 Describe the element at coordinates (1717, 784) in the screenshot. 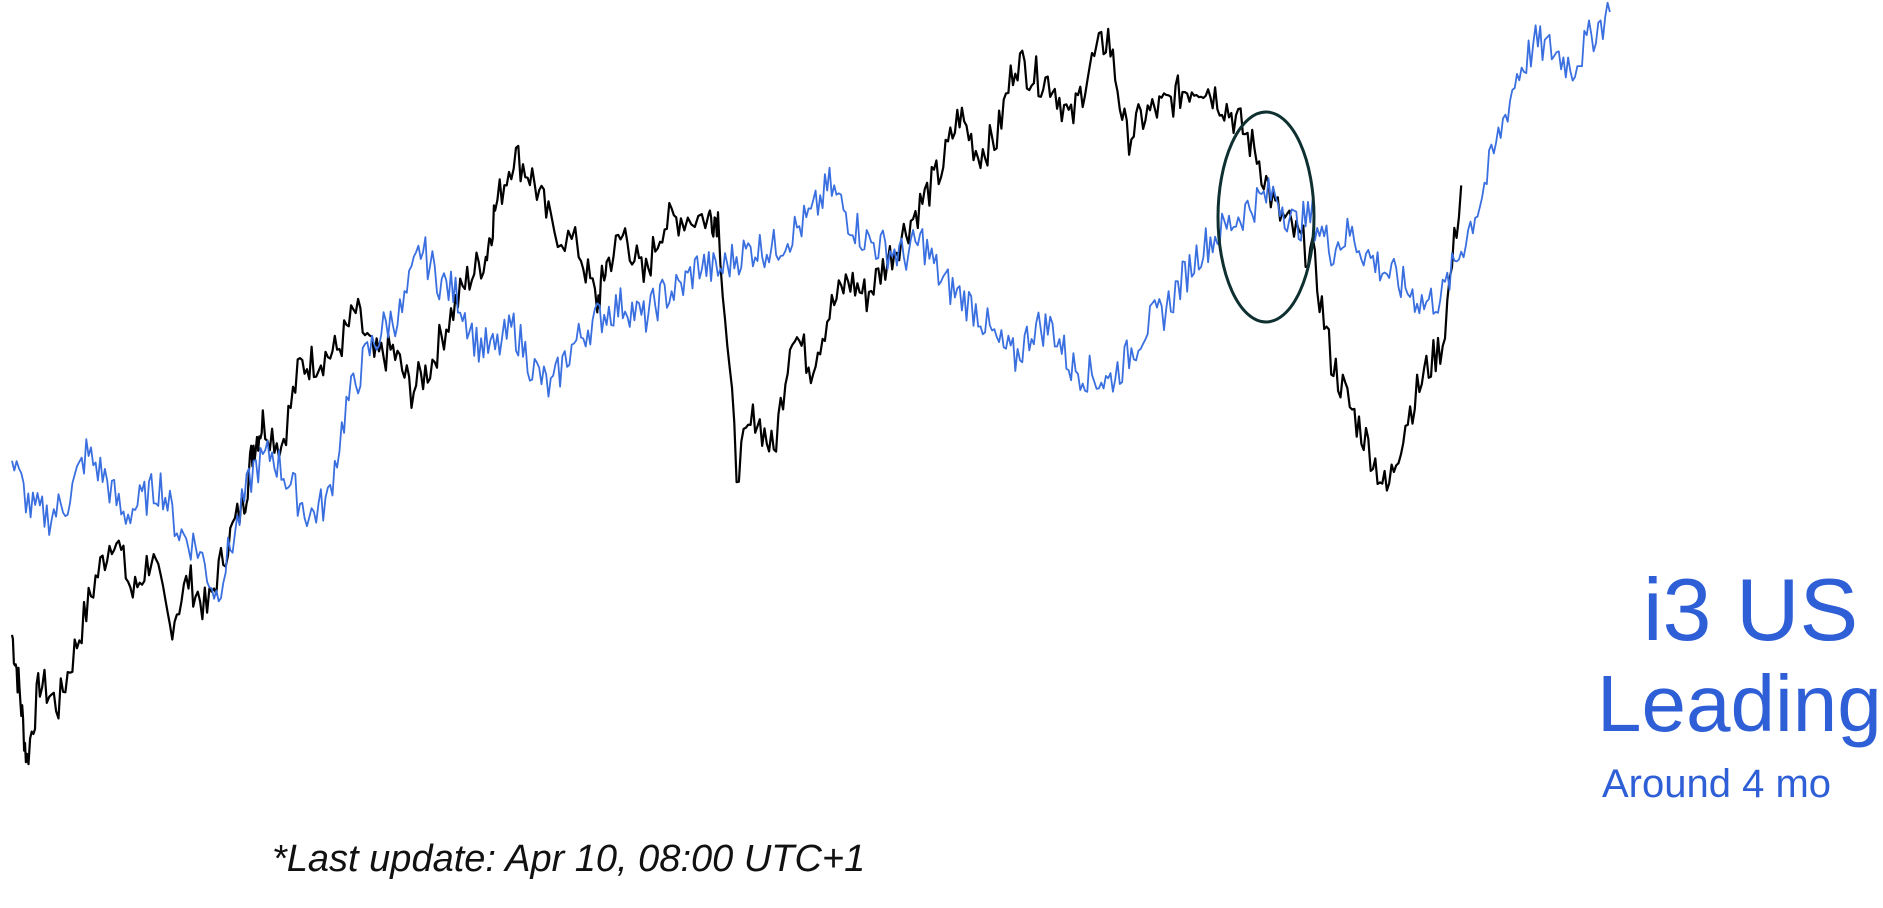

I see `chart-subtitle: Around 4 mo` at that location.